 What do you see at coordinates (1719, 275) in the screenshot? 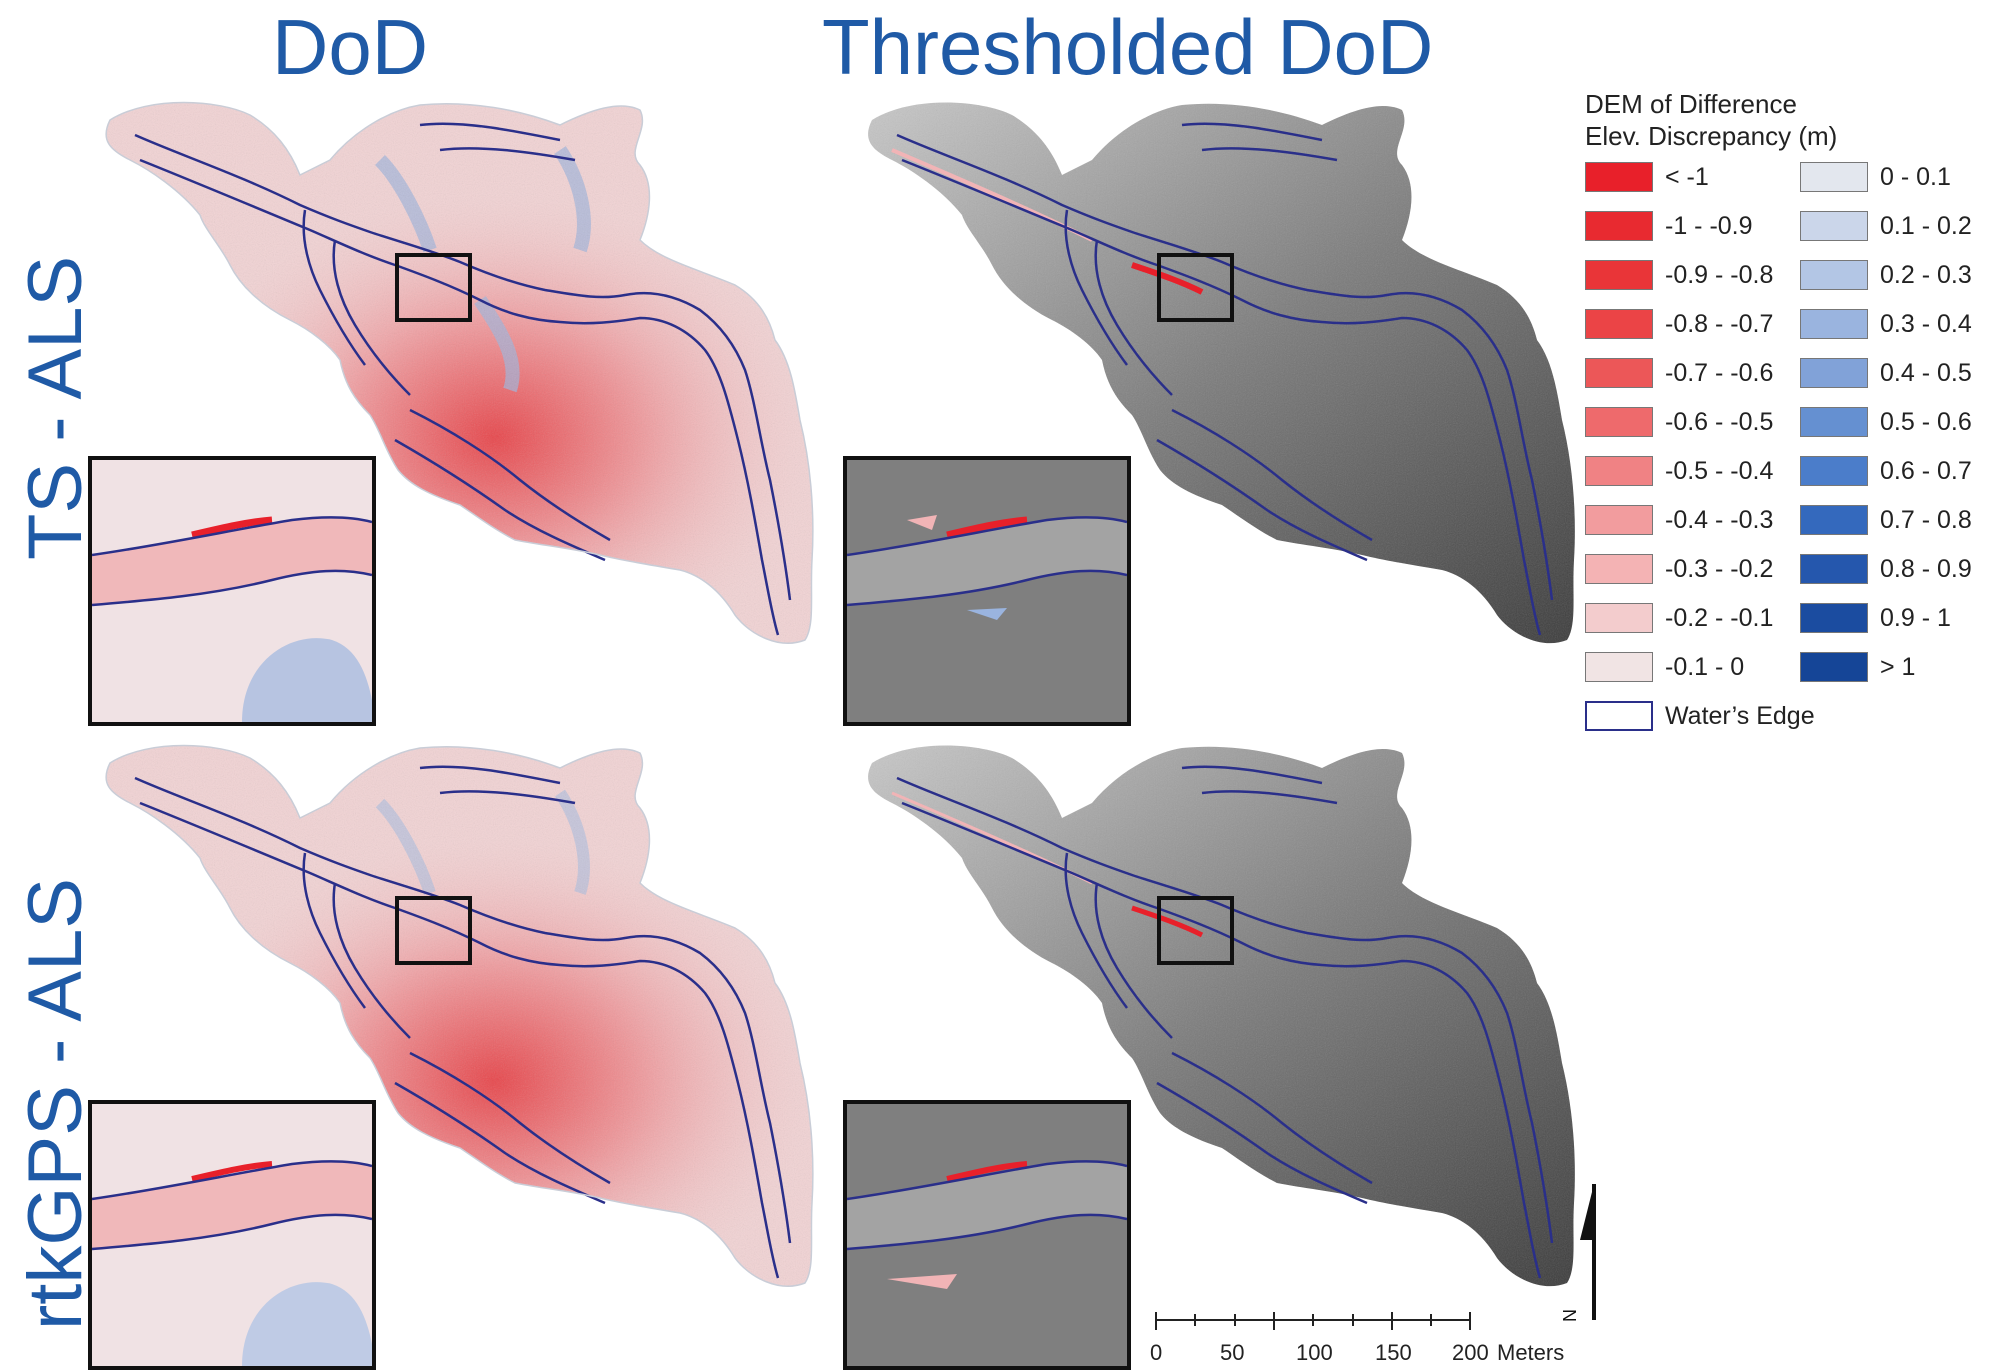
I see `legend-label: -0.9 - -0.8` at bounding box center [1719, 275].